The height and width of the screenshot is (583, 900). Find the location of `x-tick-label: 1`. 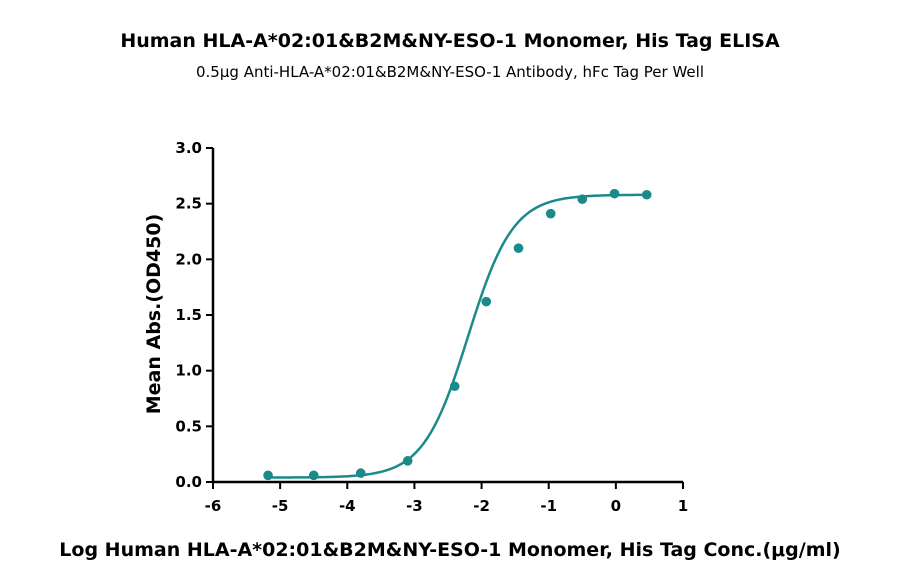

x-tick-label: 1 is located at coordinates (683, 506).